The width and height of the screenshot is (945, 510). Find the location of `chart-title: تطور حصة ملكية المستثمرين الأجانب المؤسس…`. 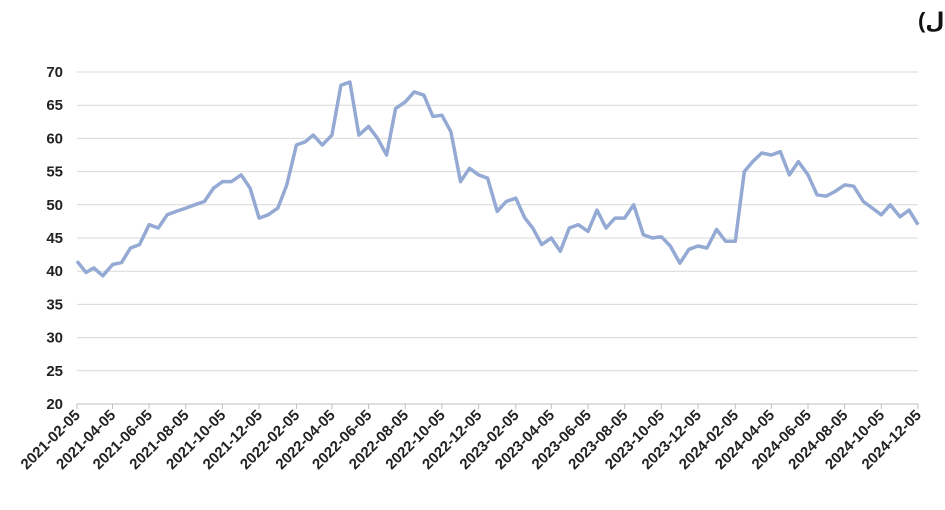

chart-title: تطور حصة ملكية المستثمرين الأجانب المؤسس… is located at coordinates (931, 20).